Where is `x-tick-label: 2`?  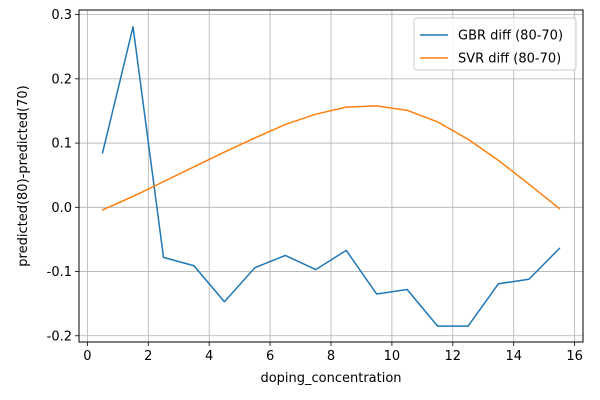
x-tick-label: 2 is located at coordinates (148, 356).